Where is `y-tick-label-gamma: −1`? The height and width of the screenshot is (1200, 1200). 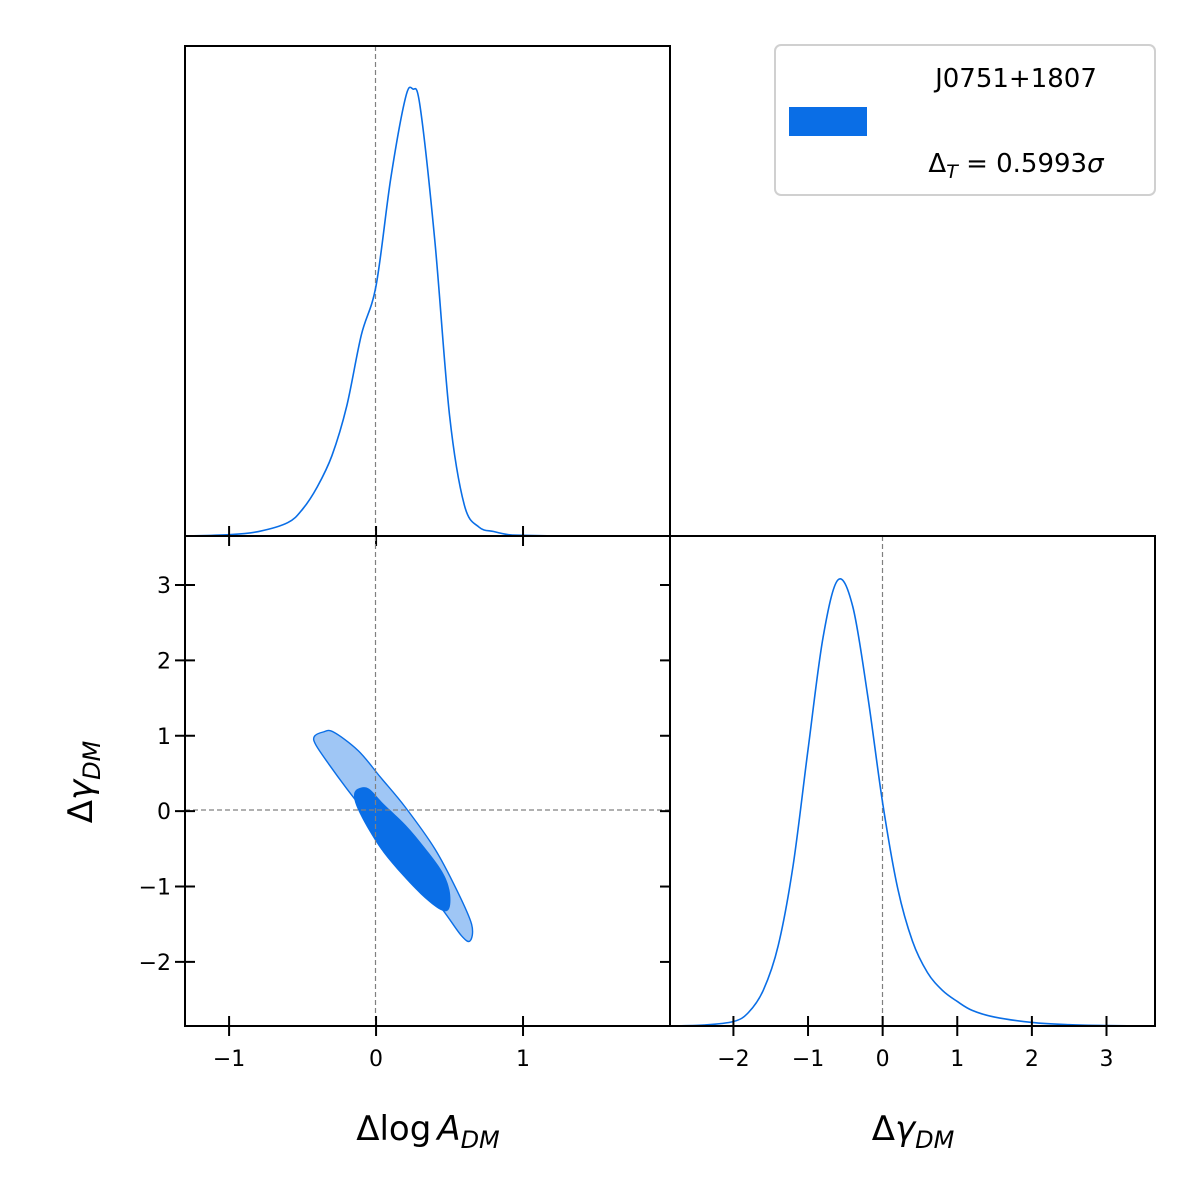
y-tick-label-gamma: −1 is located at coordinates (155, 888).